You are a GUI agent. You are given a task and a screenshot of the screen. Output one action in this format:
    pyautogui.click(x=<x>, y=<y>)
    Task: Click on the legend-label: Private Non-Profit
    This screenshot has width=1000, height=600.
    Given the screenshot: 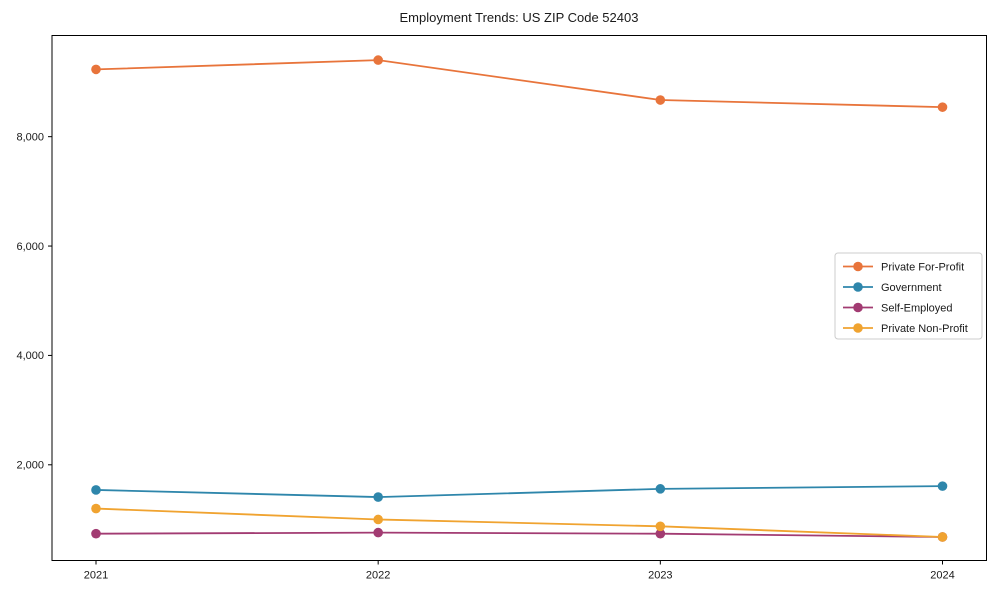 What is the action you would take?
    pyautogui.click(x=924, y=329)
    